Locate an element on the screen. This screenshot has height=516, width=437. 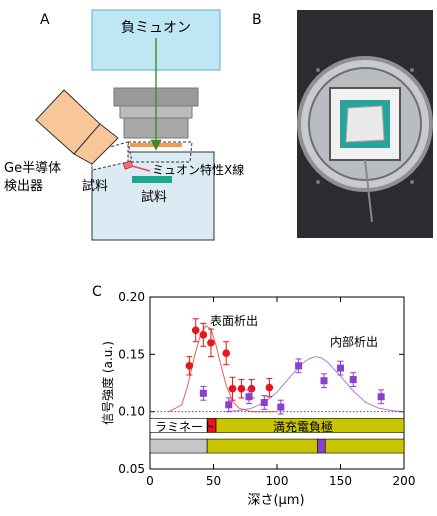
photo-rod is located at coordinates (368, 191).